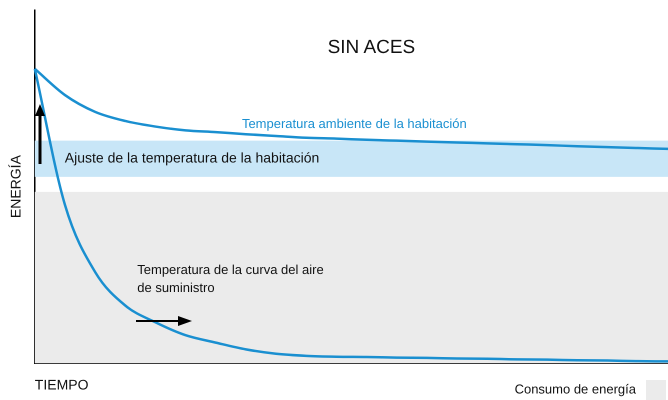 The height and width of the screenshot is (400, 668). I want to click on band-label: Ajuste de la temperatura de la habitación, so click(192, 158).